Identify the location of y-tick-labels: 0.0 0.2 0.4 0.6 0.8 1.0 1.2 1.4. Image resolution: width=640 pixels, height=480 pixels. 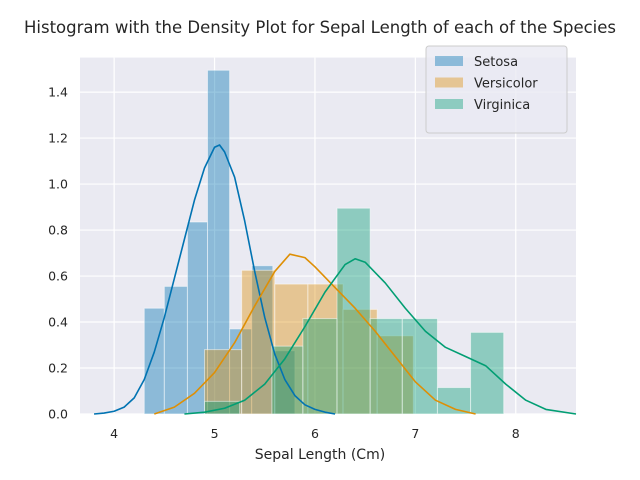
(58, 253).